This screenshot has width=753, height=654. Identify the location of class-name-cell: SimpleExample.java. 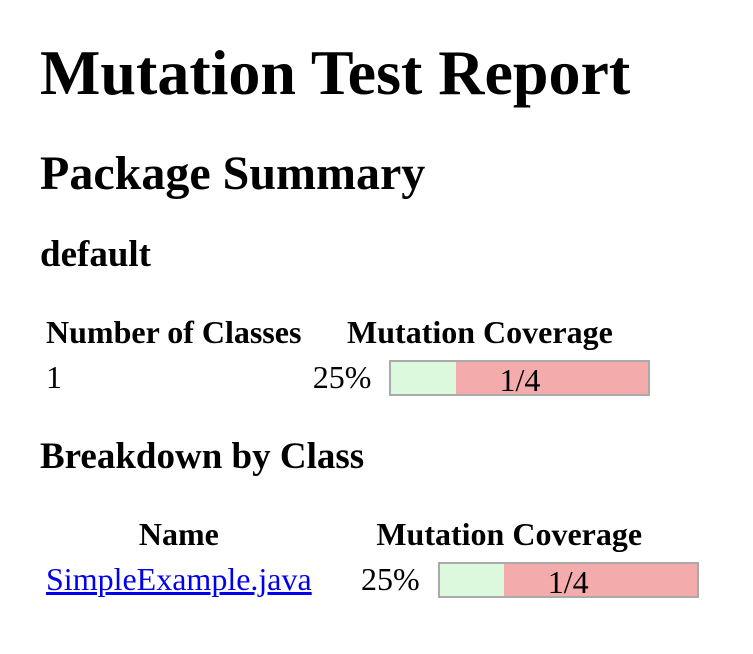
(179, 579).